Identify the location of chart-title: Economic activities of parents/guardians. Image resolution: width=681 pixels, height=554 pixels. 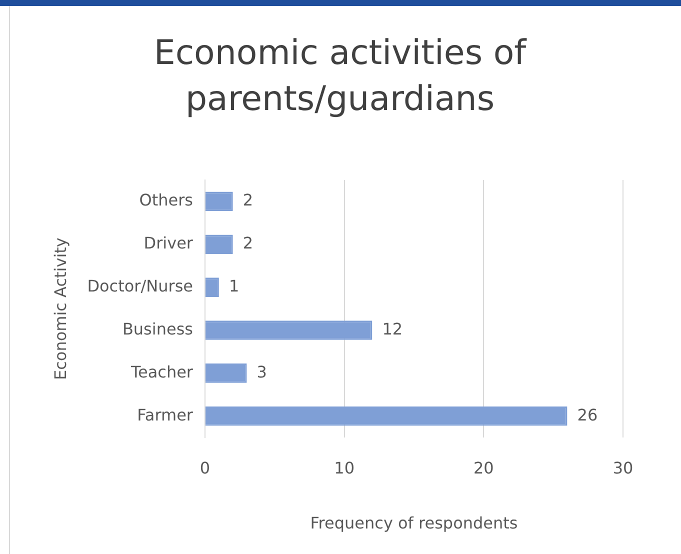
(340, 76).